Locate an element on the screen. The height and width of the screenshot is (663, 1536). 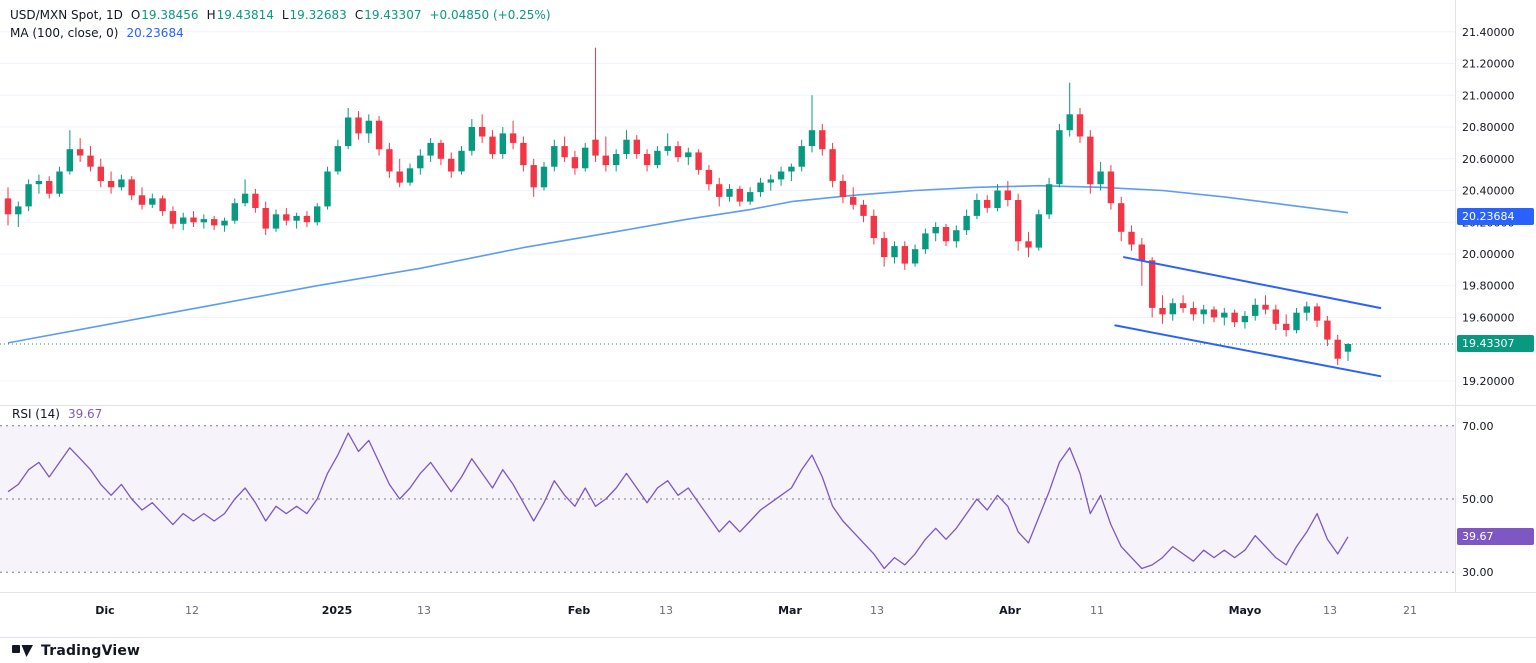
tradingview-logo-icon is located at coordinates (23, 650).